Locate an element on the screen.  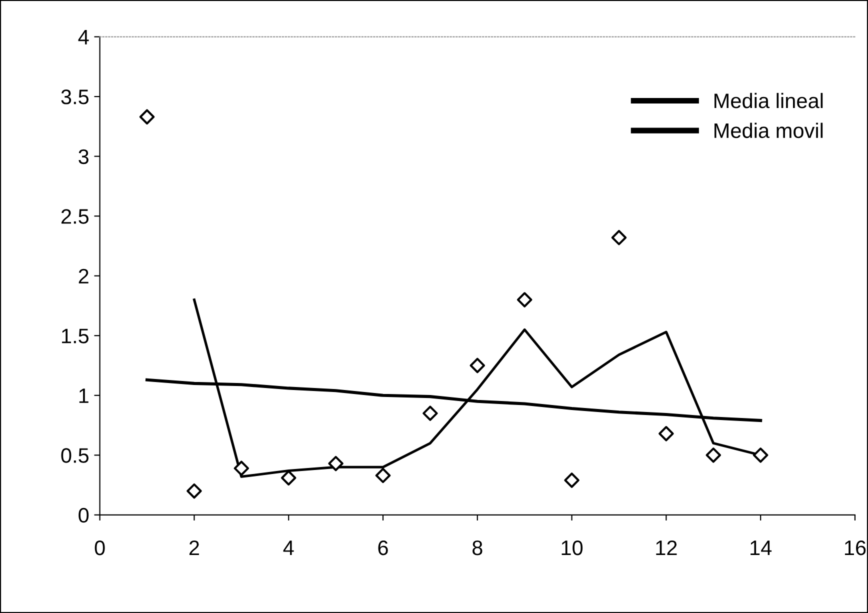
x-tick-label: 10 is located at coordinates (572, 548).